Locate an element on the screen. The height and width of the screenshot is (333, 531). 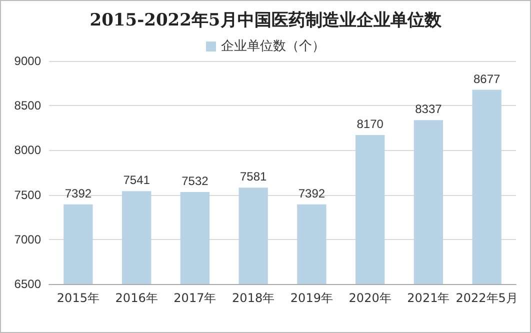
y-tick-label: 9000 is located at coordinates (28, 61).